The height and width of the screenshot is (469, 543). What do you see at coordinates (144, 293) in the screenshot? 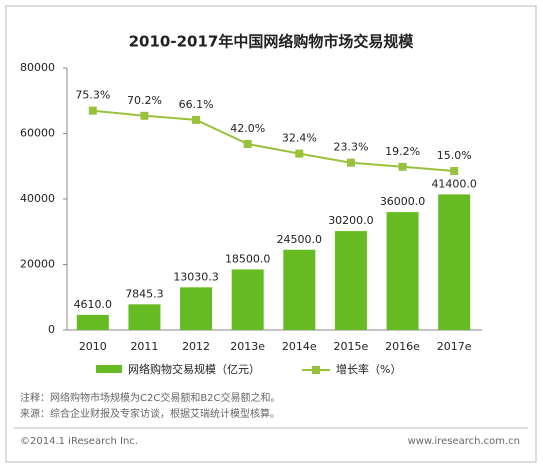
I see `bar-value-label: 7845.3` at bounding box center [144, 293].